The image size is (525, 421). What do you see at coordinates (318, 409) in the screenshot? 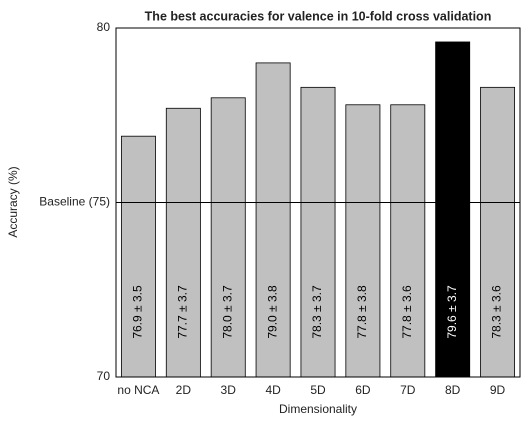
I see `x-axis-label: Dimensionality` at bounding box center [318, 409].